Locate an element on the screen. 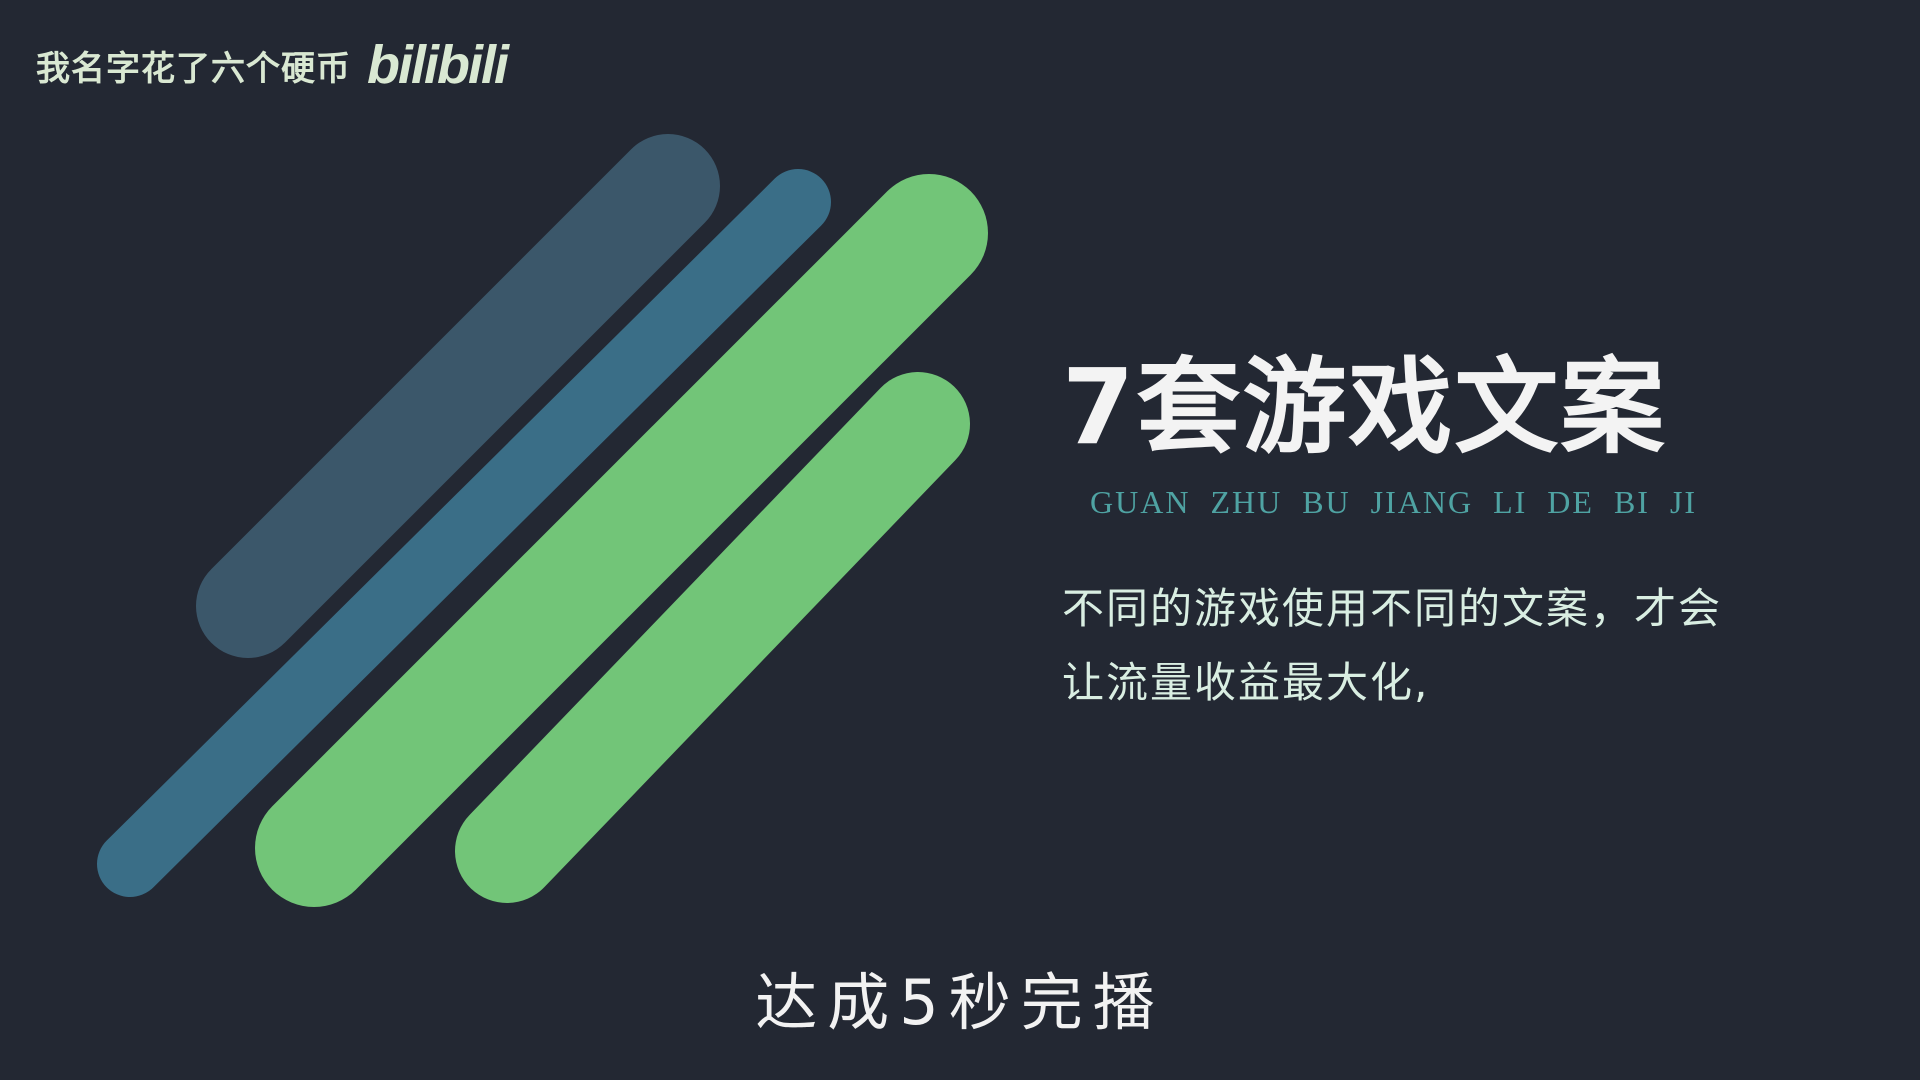 This screenshot has height=1080, width=1920. video-subtitle-caption: 达成5秒完播 is located at coordinates (960, 1002).